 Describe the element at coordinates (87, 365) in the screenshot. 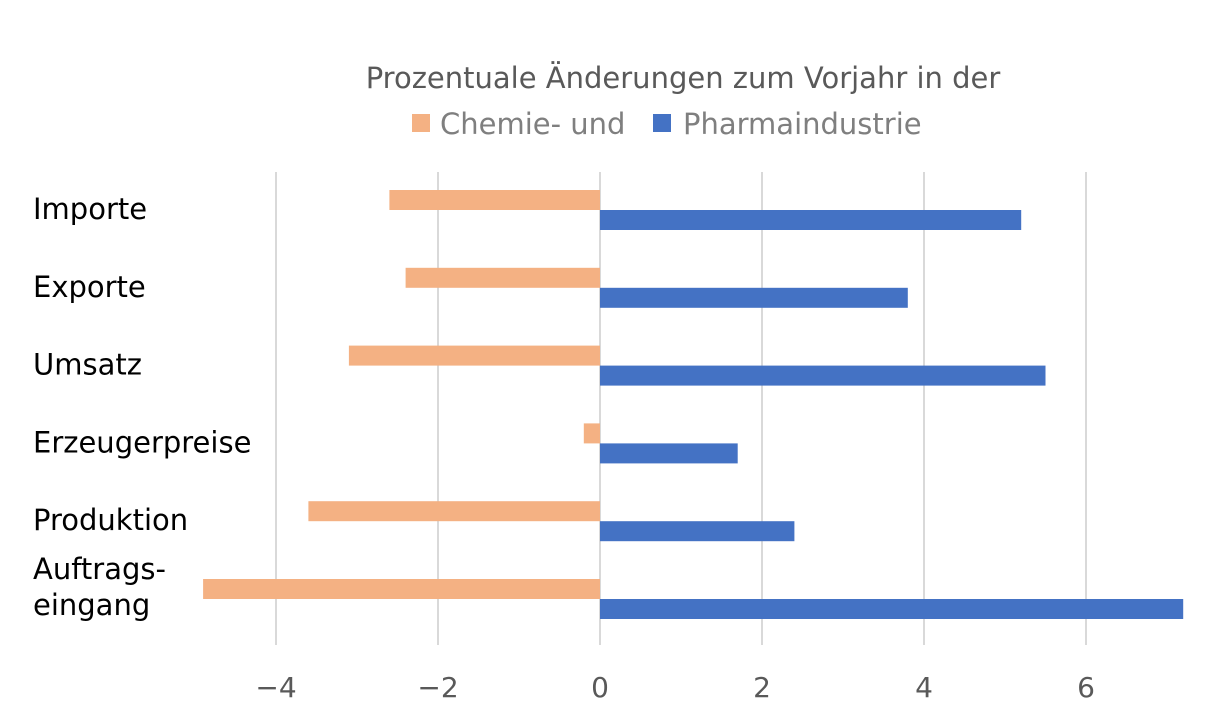

I see `category-label: Umsatz` at that location.